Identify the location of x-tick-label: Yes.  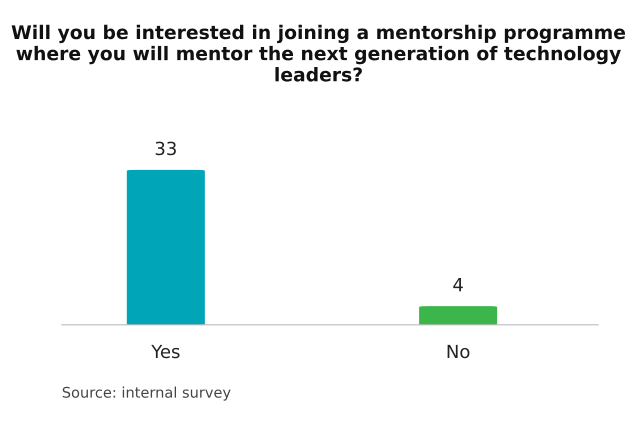
(165, 351).